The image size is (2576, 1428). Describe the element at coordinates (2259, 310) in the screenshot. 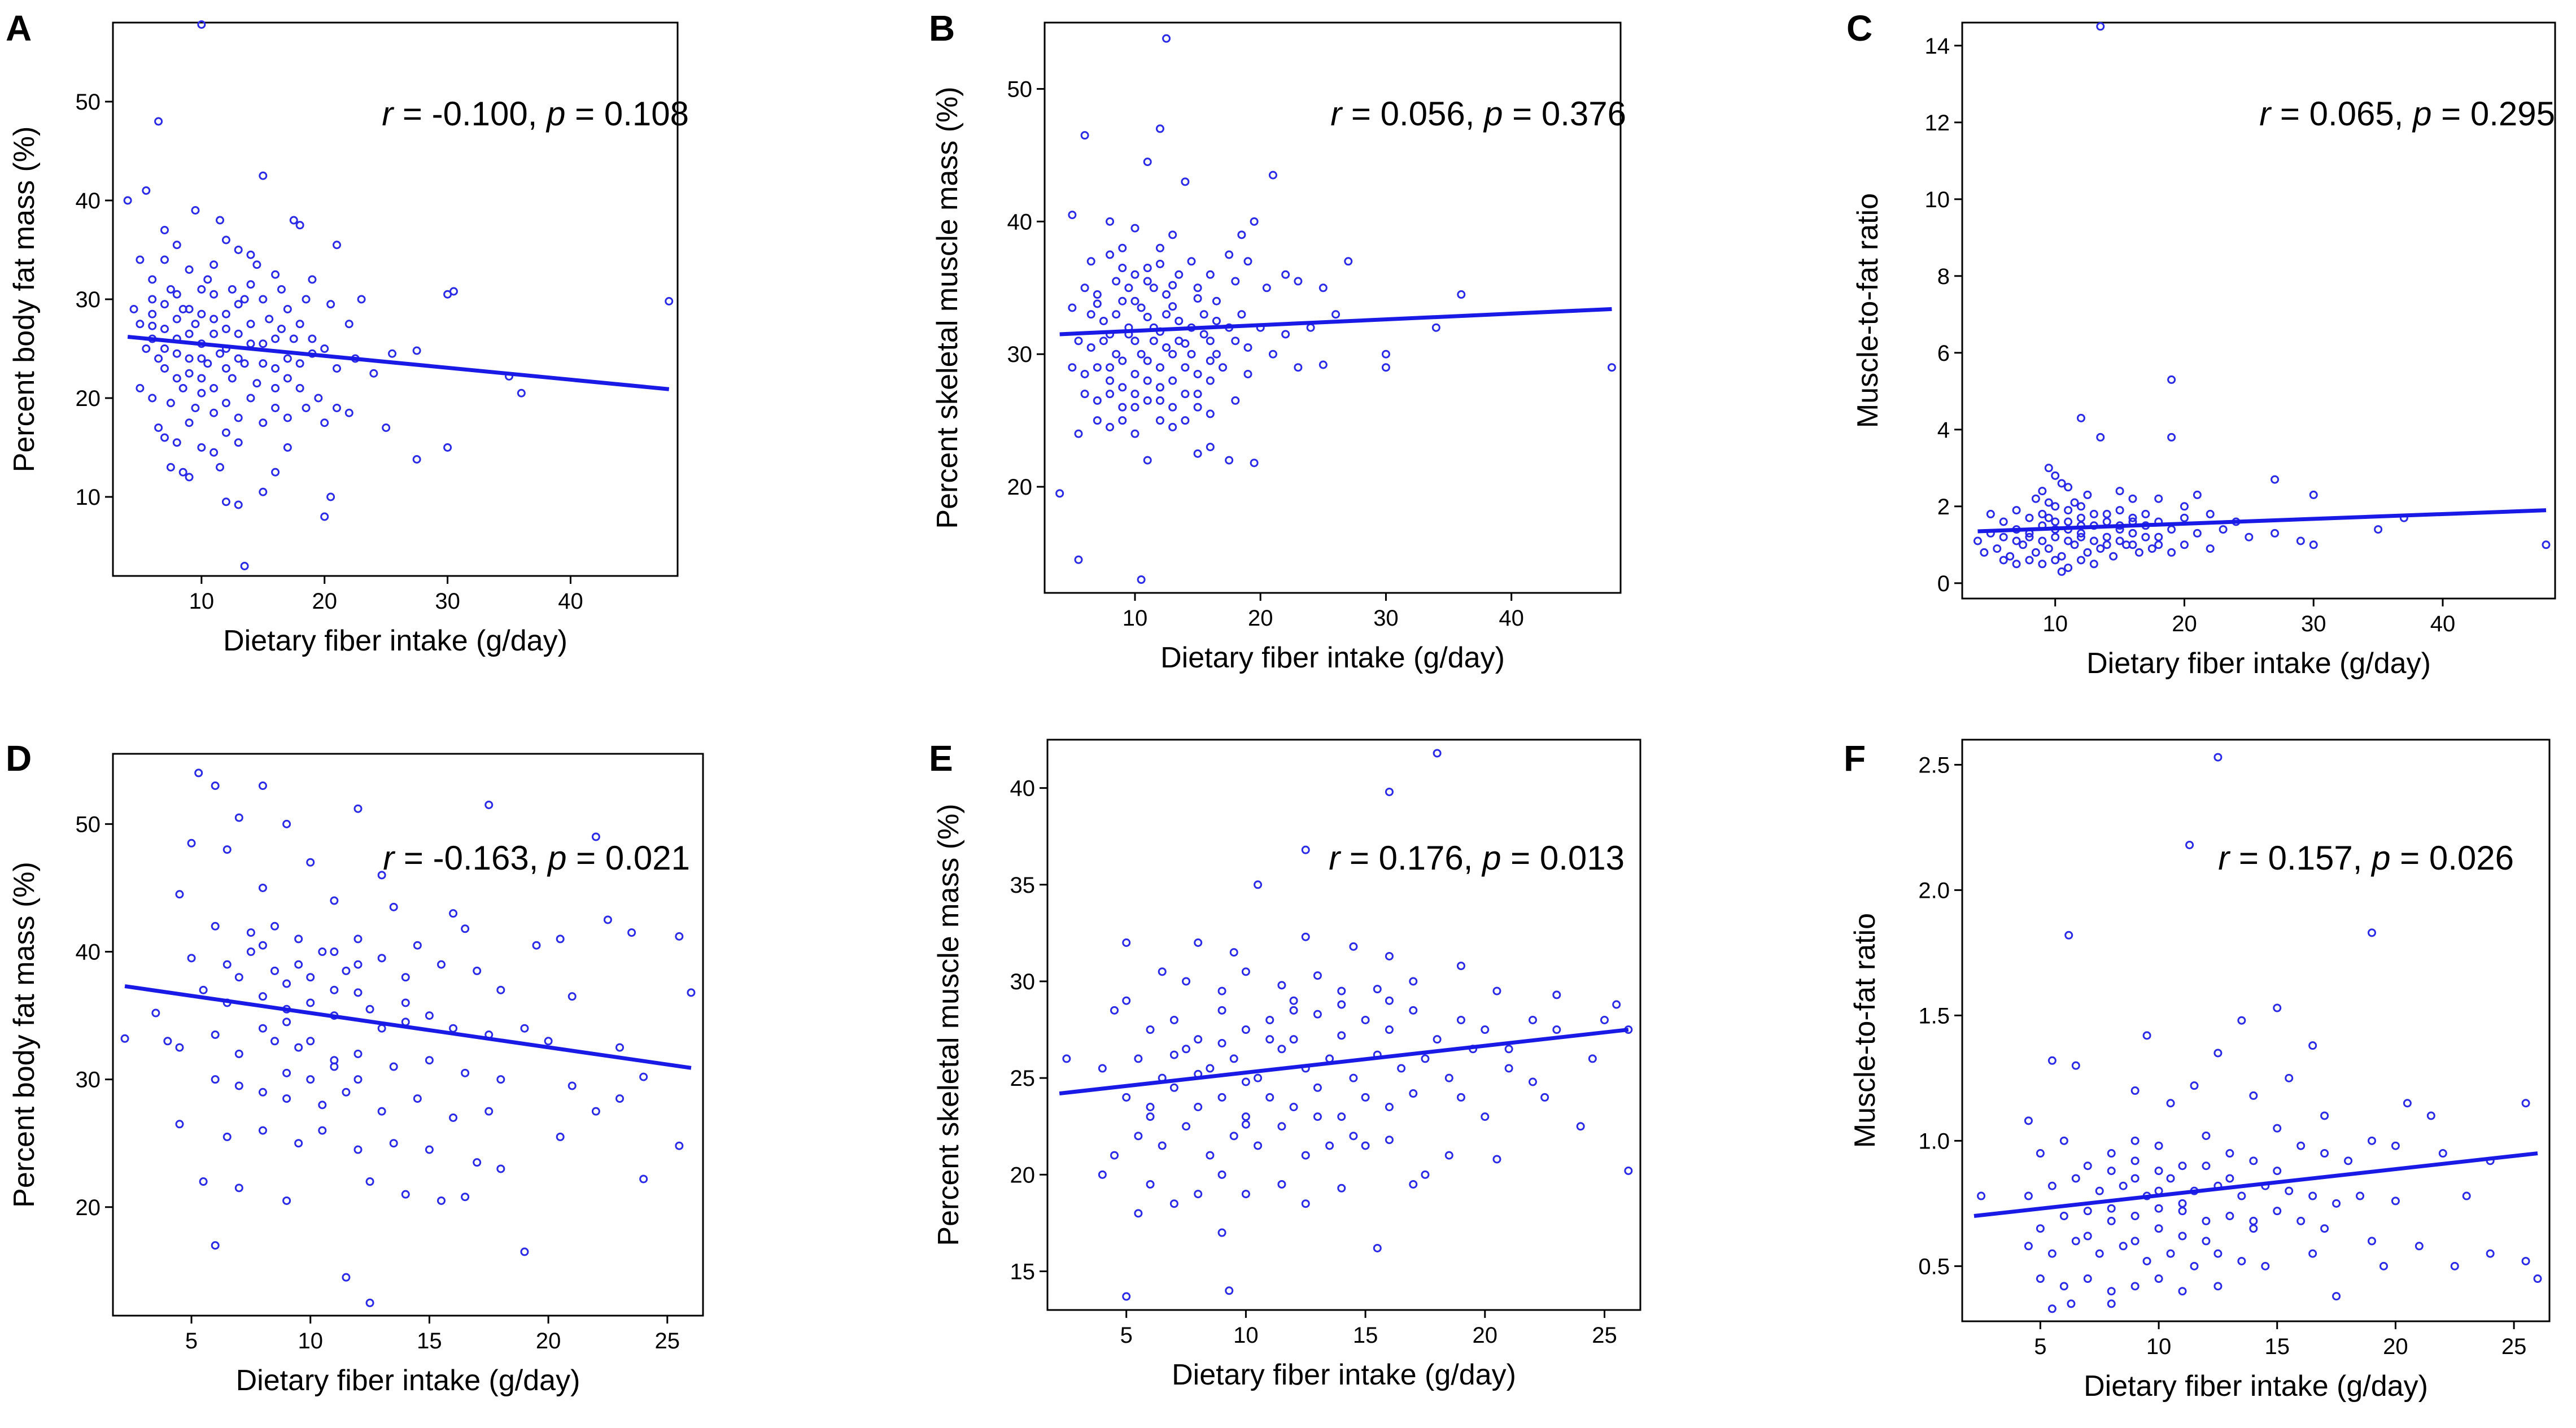

I see `plot-frame` at that location.